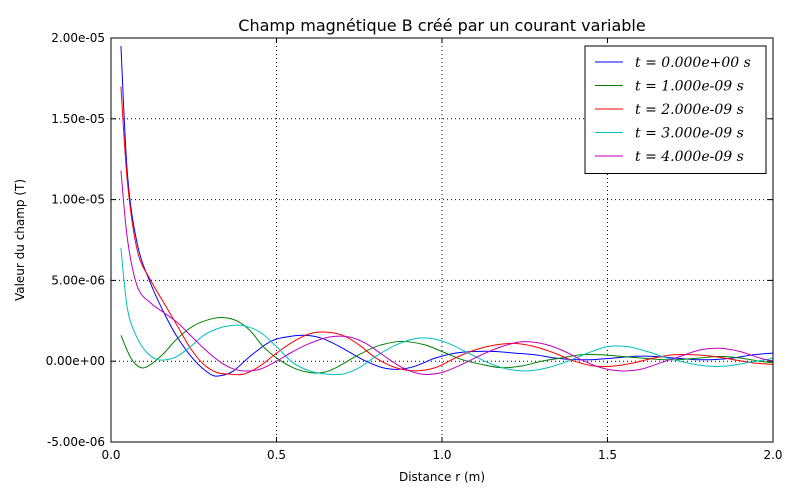  Describe the element at coordinates (75, 361) in the screenshot. I see `y-tick-label: 0.00e+00` at that location.